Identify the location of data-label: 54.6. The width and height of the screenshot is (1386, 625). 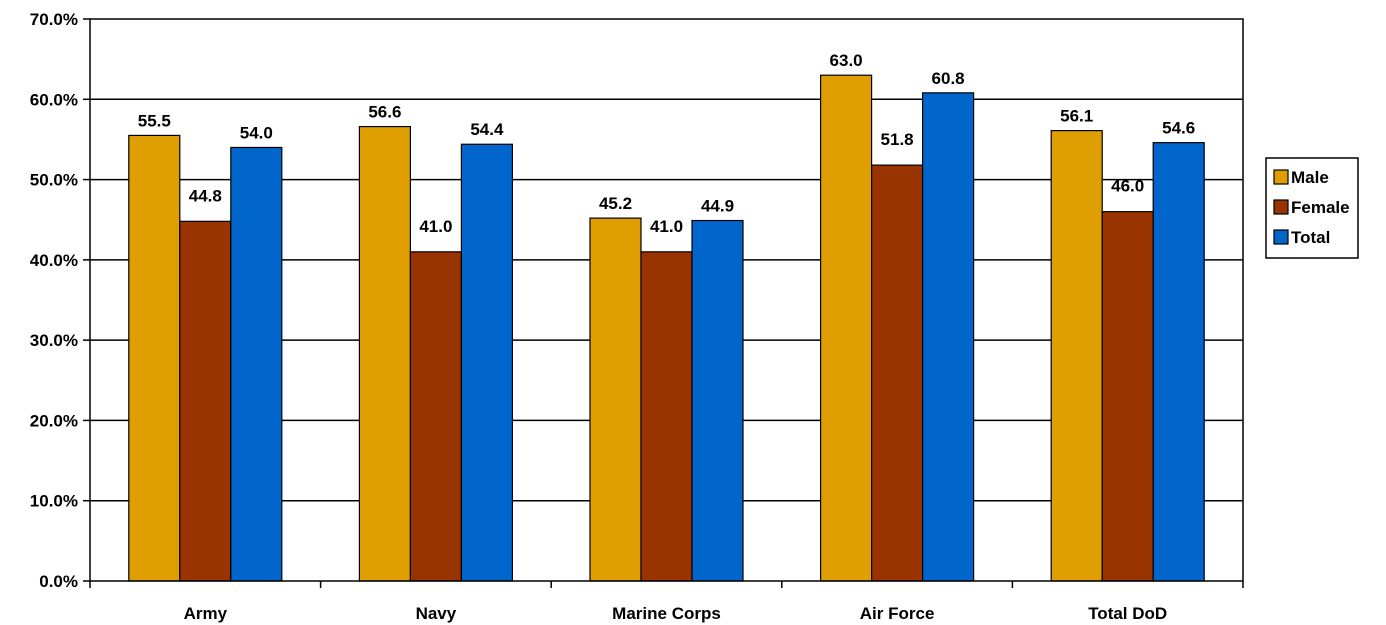
(1178, 128).